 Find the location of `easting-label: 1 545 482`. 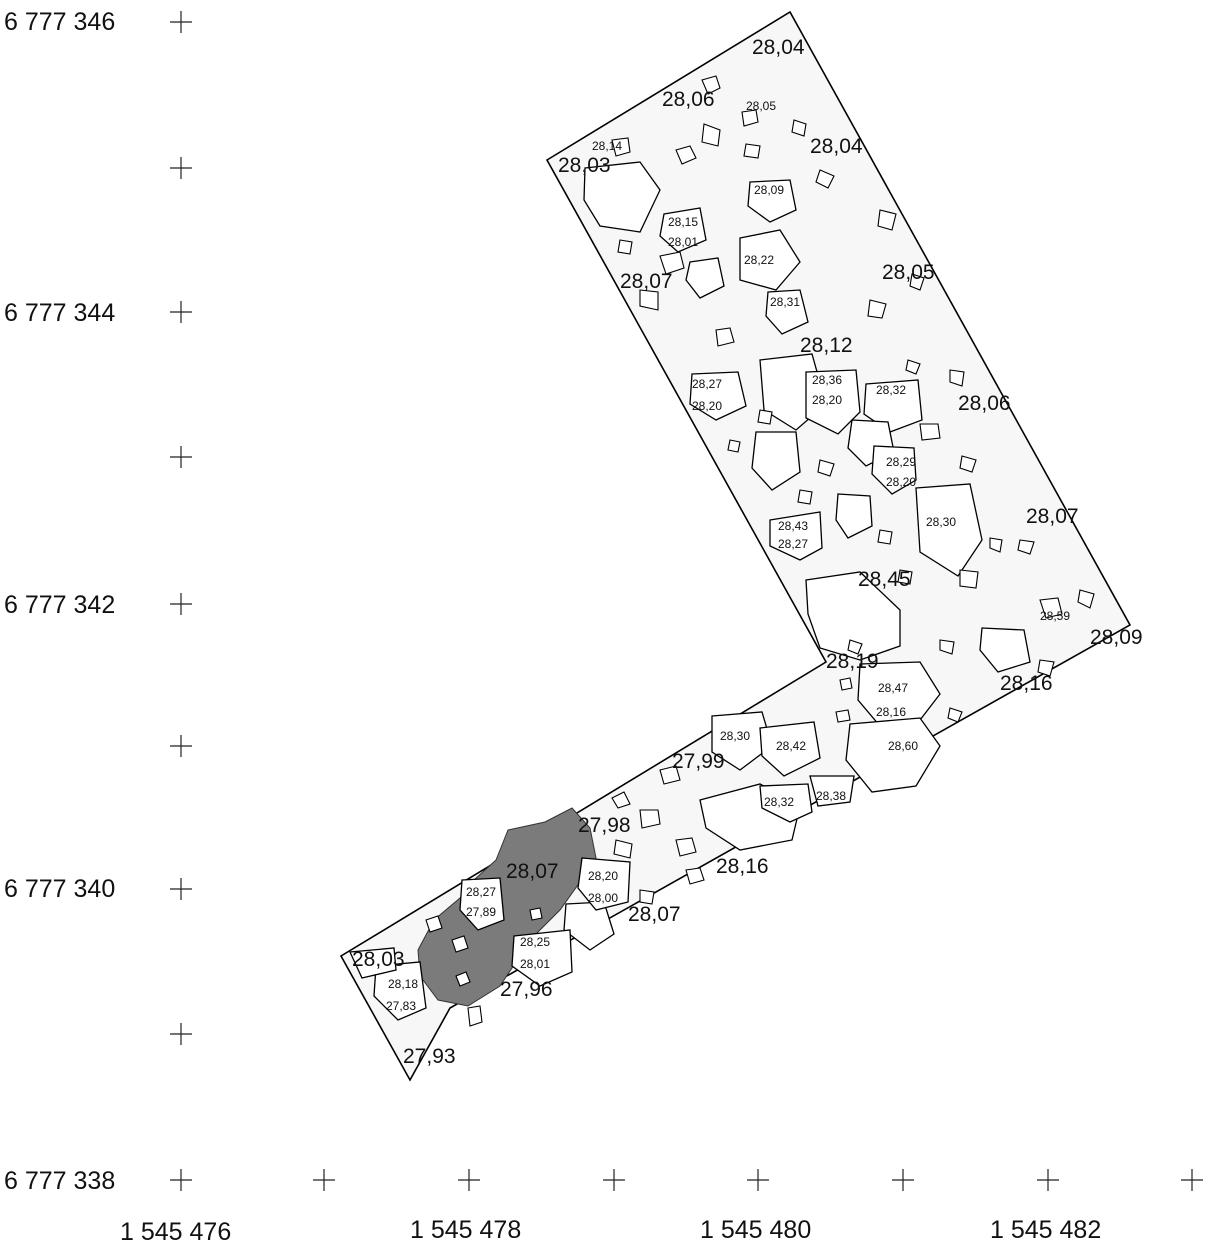

easting-label: 1 545 482 is located at coordinates (1045, 1230).